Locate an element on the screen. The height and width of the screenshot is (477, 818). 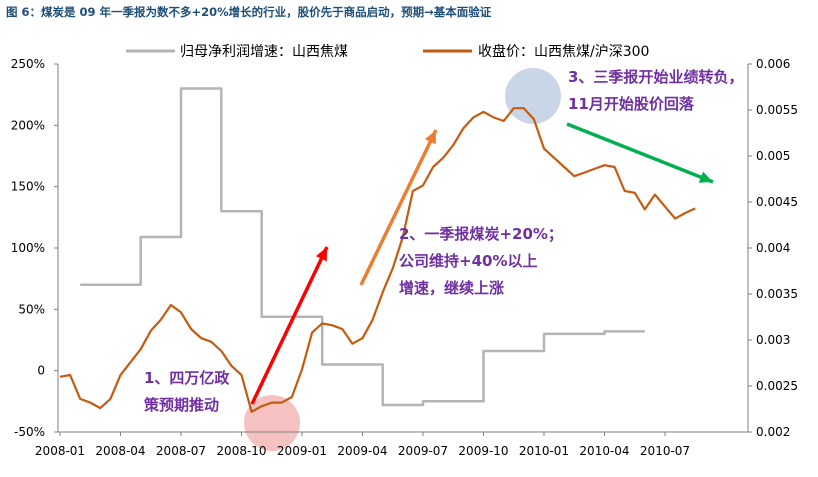
annotation-2-line: 公司维持+40%以上 is located at coordinates (468, 261).